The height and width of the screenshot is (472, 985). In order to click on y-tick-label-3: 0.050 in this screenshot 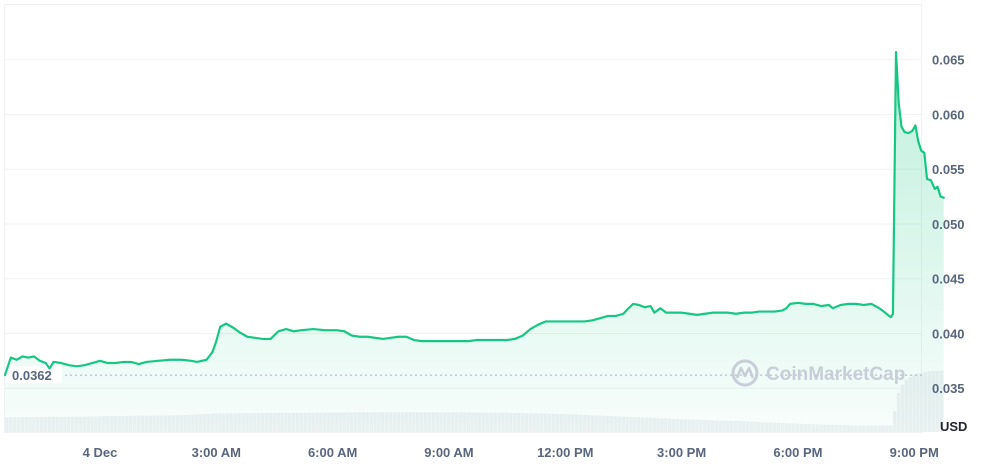, I will do `click(948, 224)`.